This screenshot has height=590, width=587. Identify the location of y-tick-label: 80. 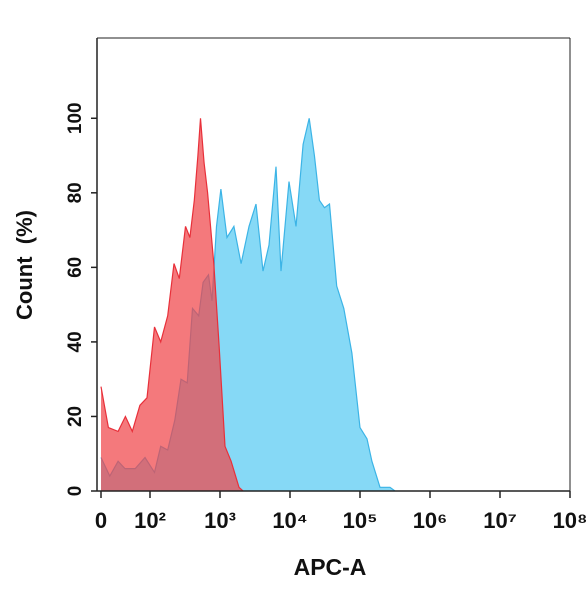
(75, 192).